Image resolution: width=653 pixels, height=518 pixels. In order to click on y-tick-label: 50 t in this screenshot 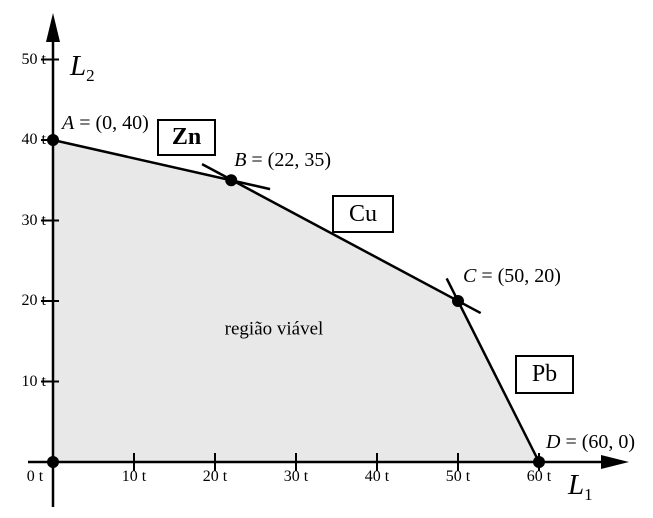, I will do `click(33, 59)`.